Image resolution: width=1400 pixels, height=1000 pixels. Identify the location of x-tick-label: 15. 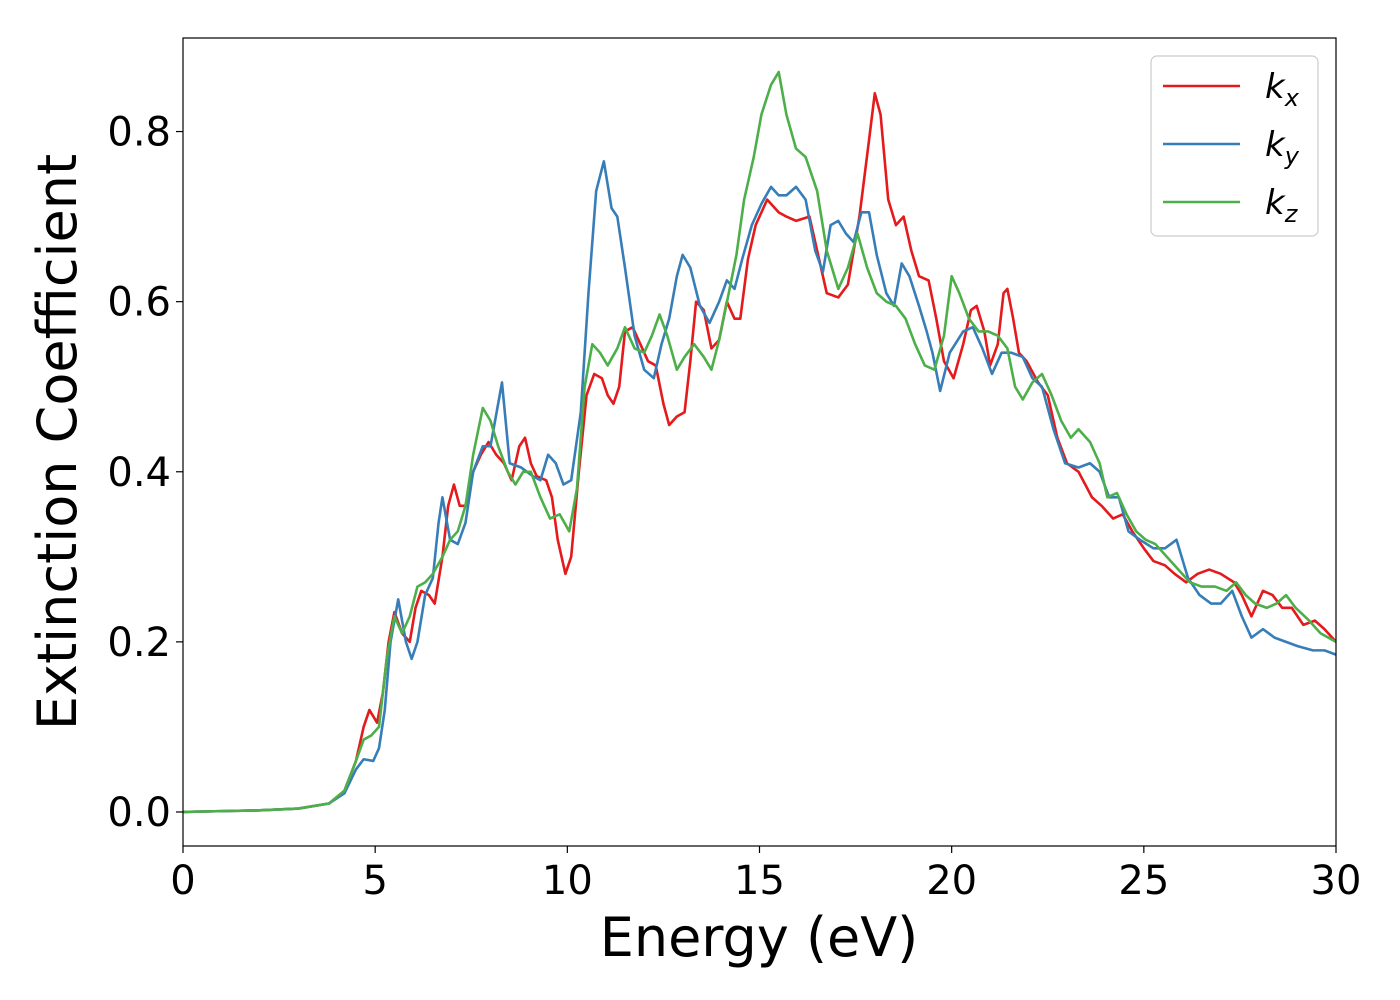
(759, 881).